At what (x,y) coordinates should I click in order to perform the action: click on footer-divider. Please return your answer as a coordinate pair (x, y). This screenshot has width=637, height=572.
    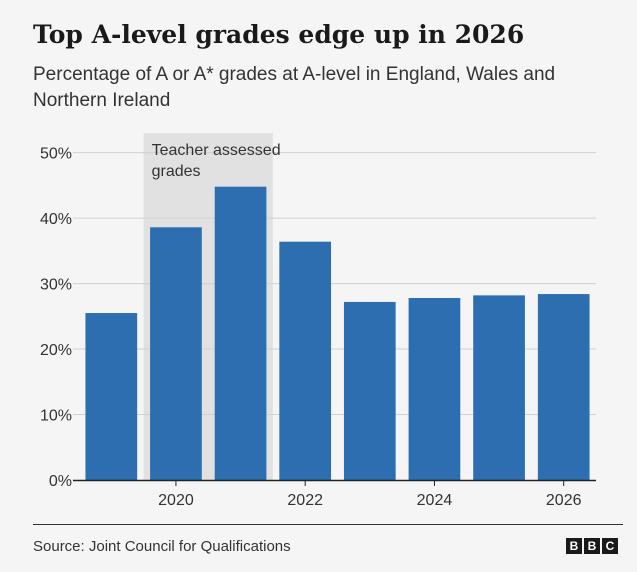
    Looking at the image, I should click on (328, 524).